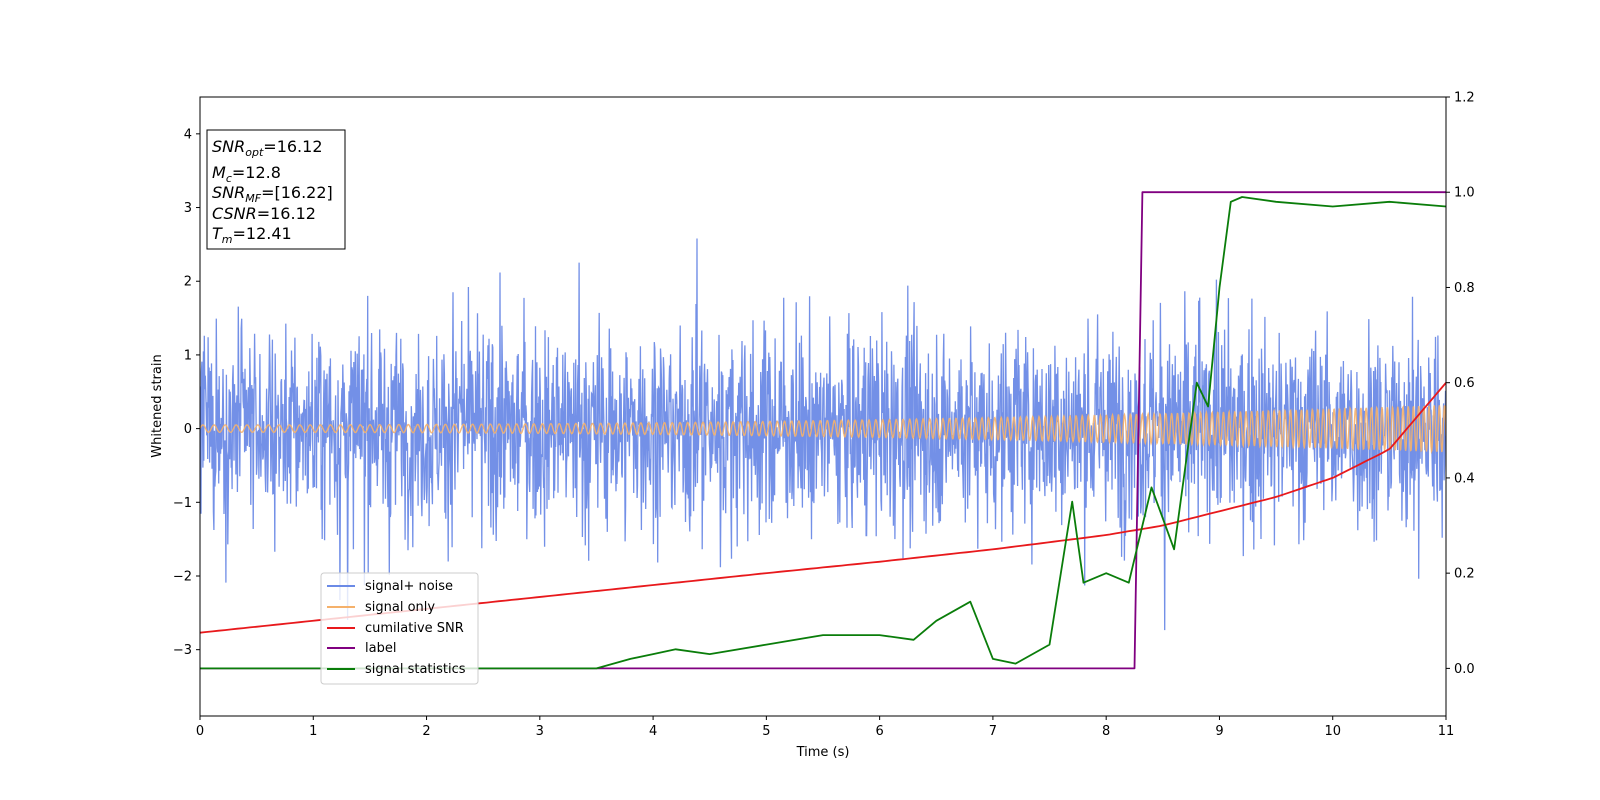  Describe the element at coordinates (426, 731) in the screenshot. I see `x-tick-label: 2` at that location.